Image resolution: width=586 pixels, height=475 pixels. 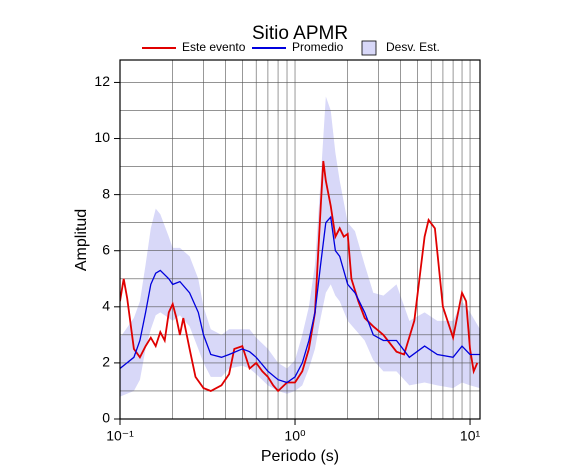 What do you see at coordinates (214, 47) in the screenshot?
I see `legend-label: Este evento` at bounding box center [214, 47].